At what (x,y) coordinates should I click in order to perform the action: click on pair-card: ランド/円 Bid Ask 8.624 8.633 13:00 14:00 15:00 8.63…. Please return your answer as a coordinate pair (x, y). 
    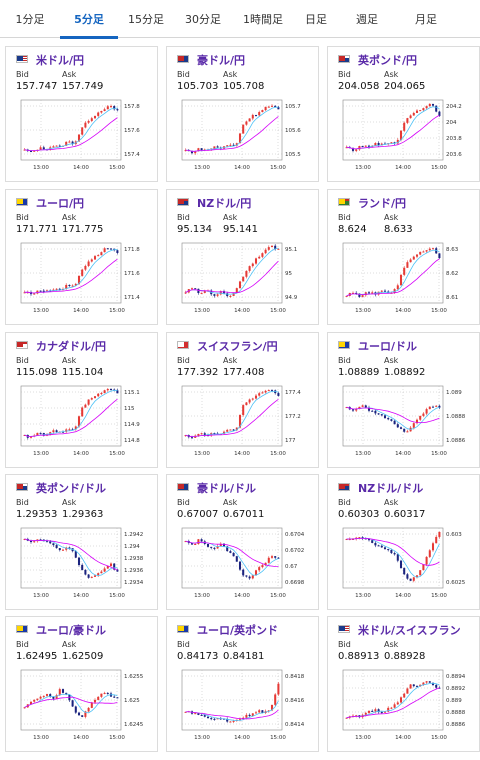
    Looking at the image, I should click on (403, 257).